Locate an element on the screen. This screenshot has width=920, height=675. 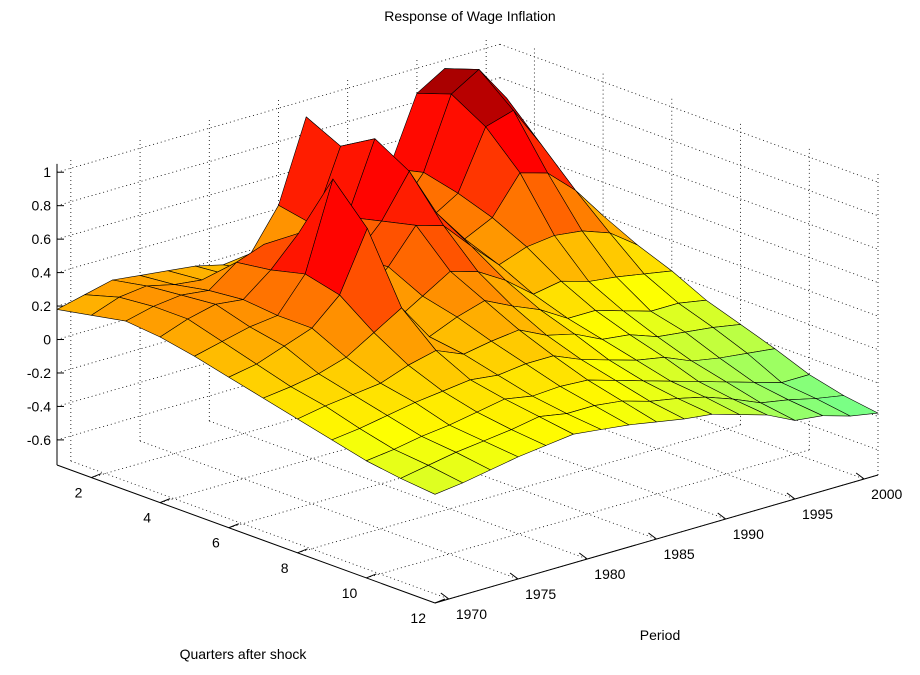
x-tick-label: 8 is located at coordinates (285, 568).